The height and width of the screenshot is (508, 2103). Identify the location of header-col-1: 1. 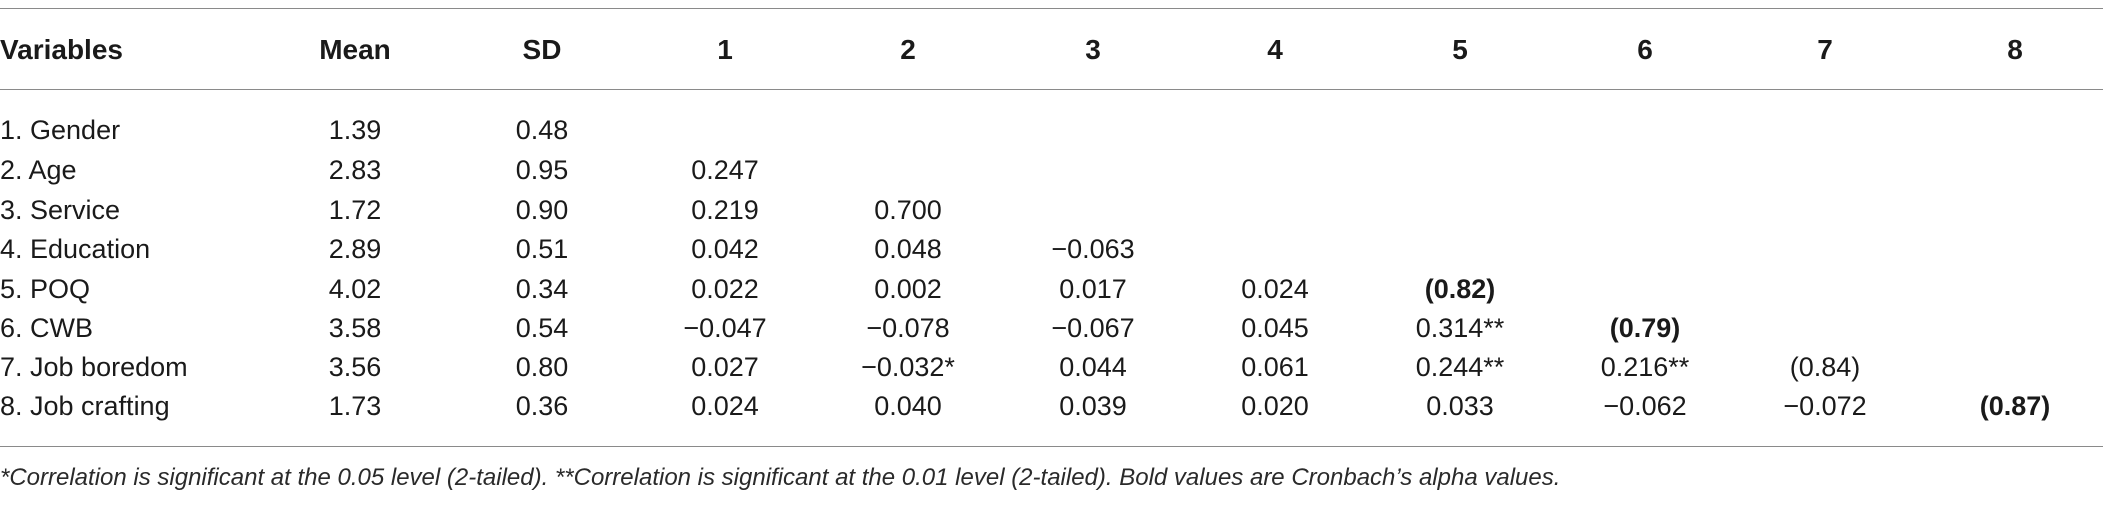
(725, 49).